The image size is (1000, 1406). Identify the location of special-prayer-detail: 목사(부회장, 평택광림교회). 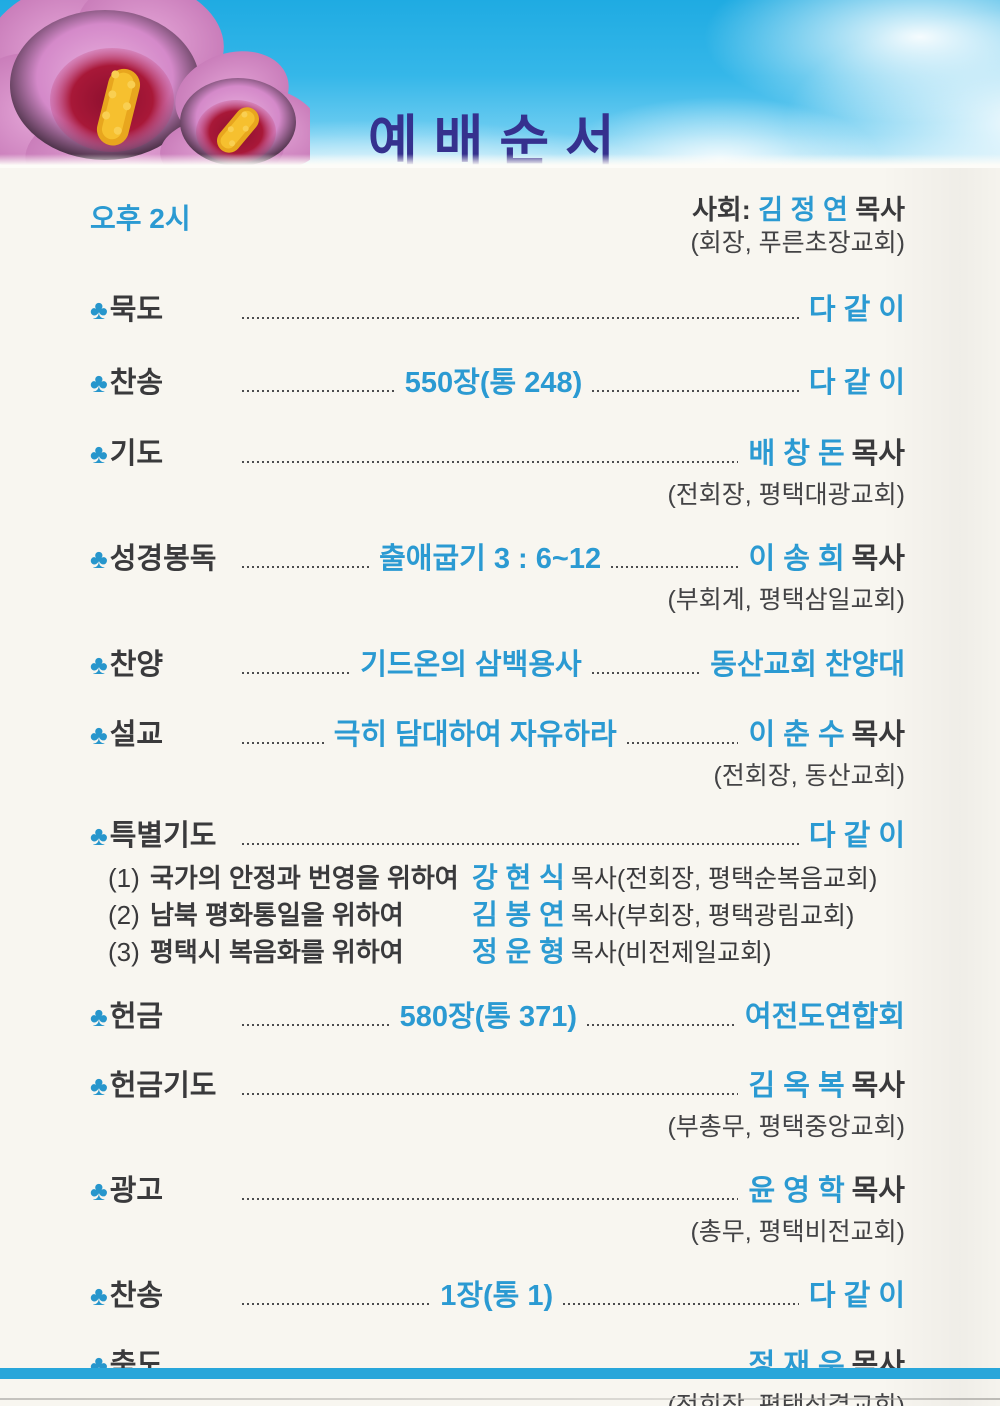
(712, 916).